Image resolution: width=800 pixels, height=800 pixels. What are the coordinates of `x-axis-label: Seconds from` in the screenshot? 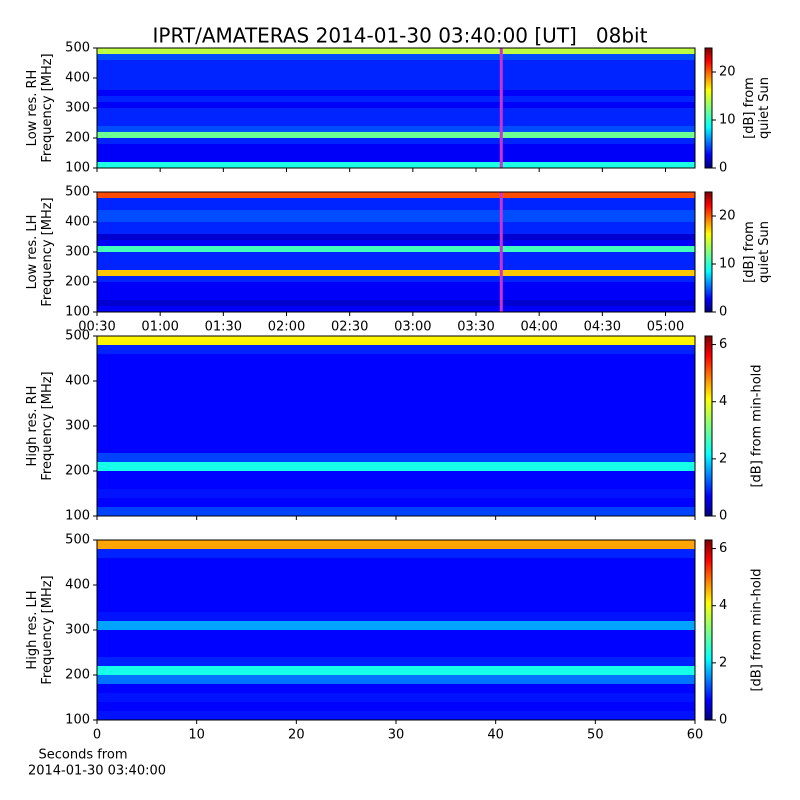 It's located at (82, 755).